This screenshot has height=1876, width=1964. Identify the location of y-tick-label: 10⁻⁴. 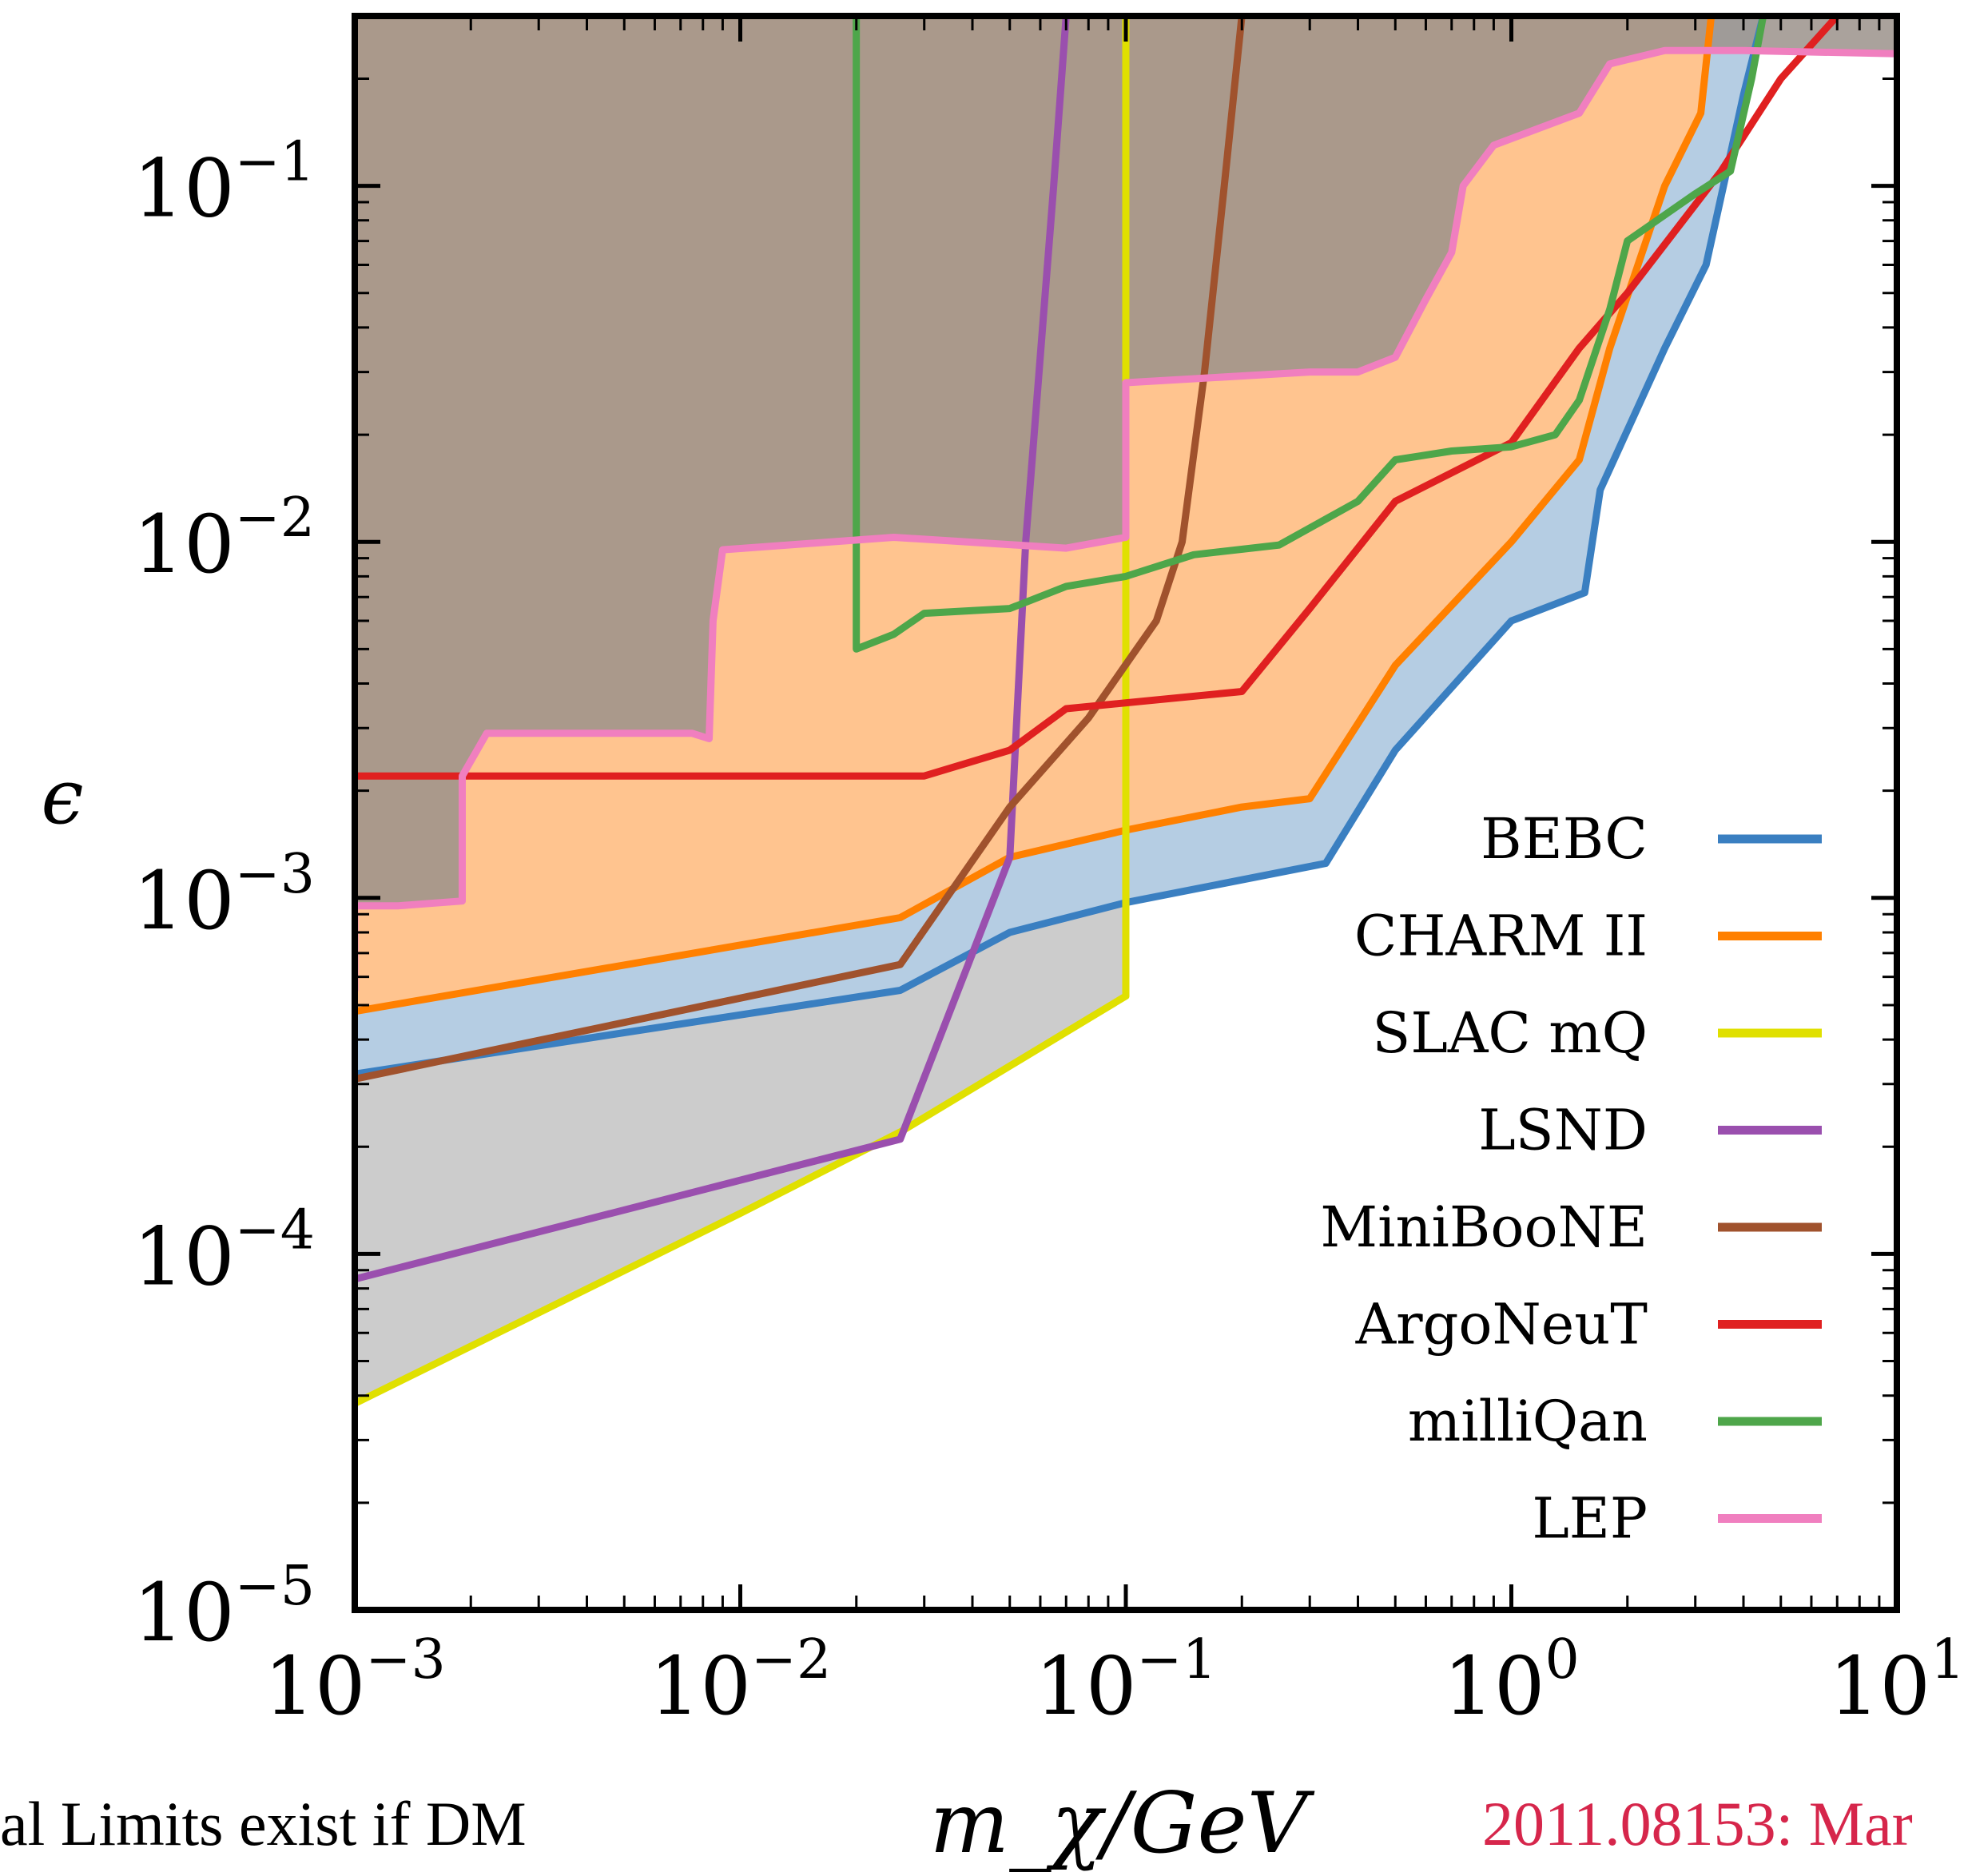
(225, 1250).